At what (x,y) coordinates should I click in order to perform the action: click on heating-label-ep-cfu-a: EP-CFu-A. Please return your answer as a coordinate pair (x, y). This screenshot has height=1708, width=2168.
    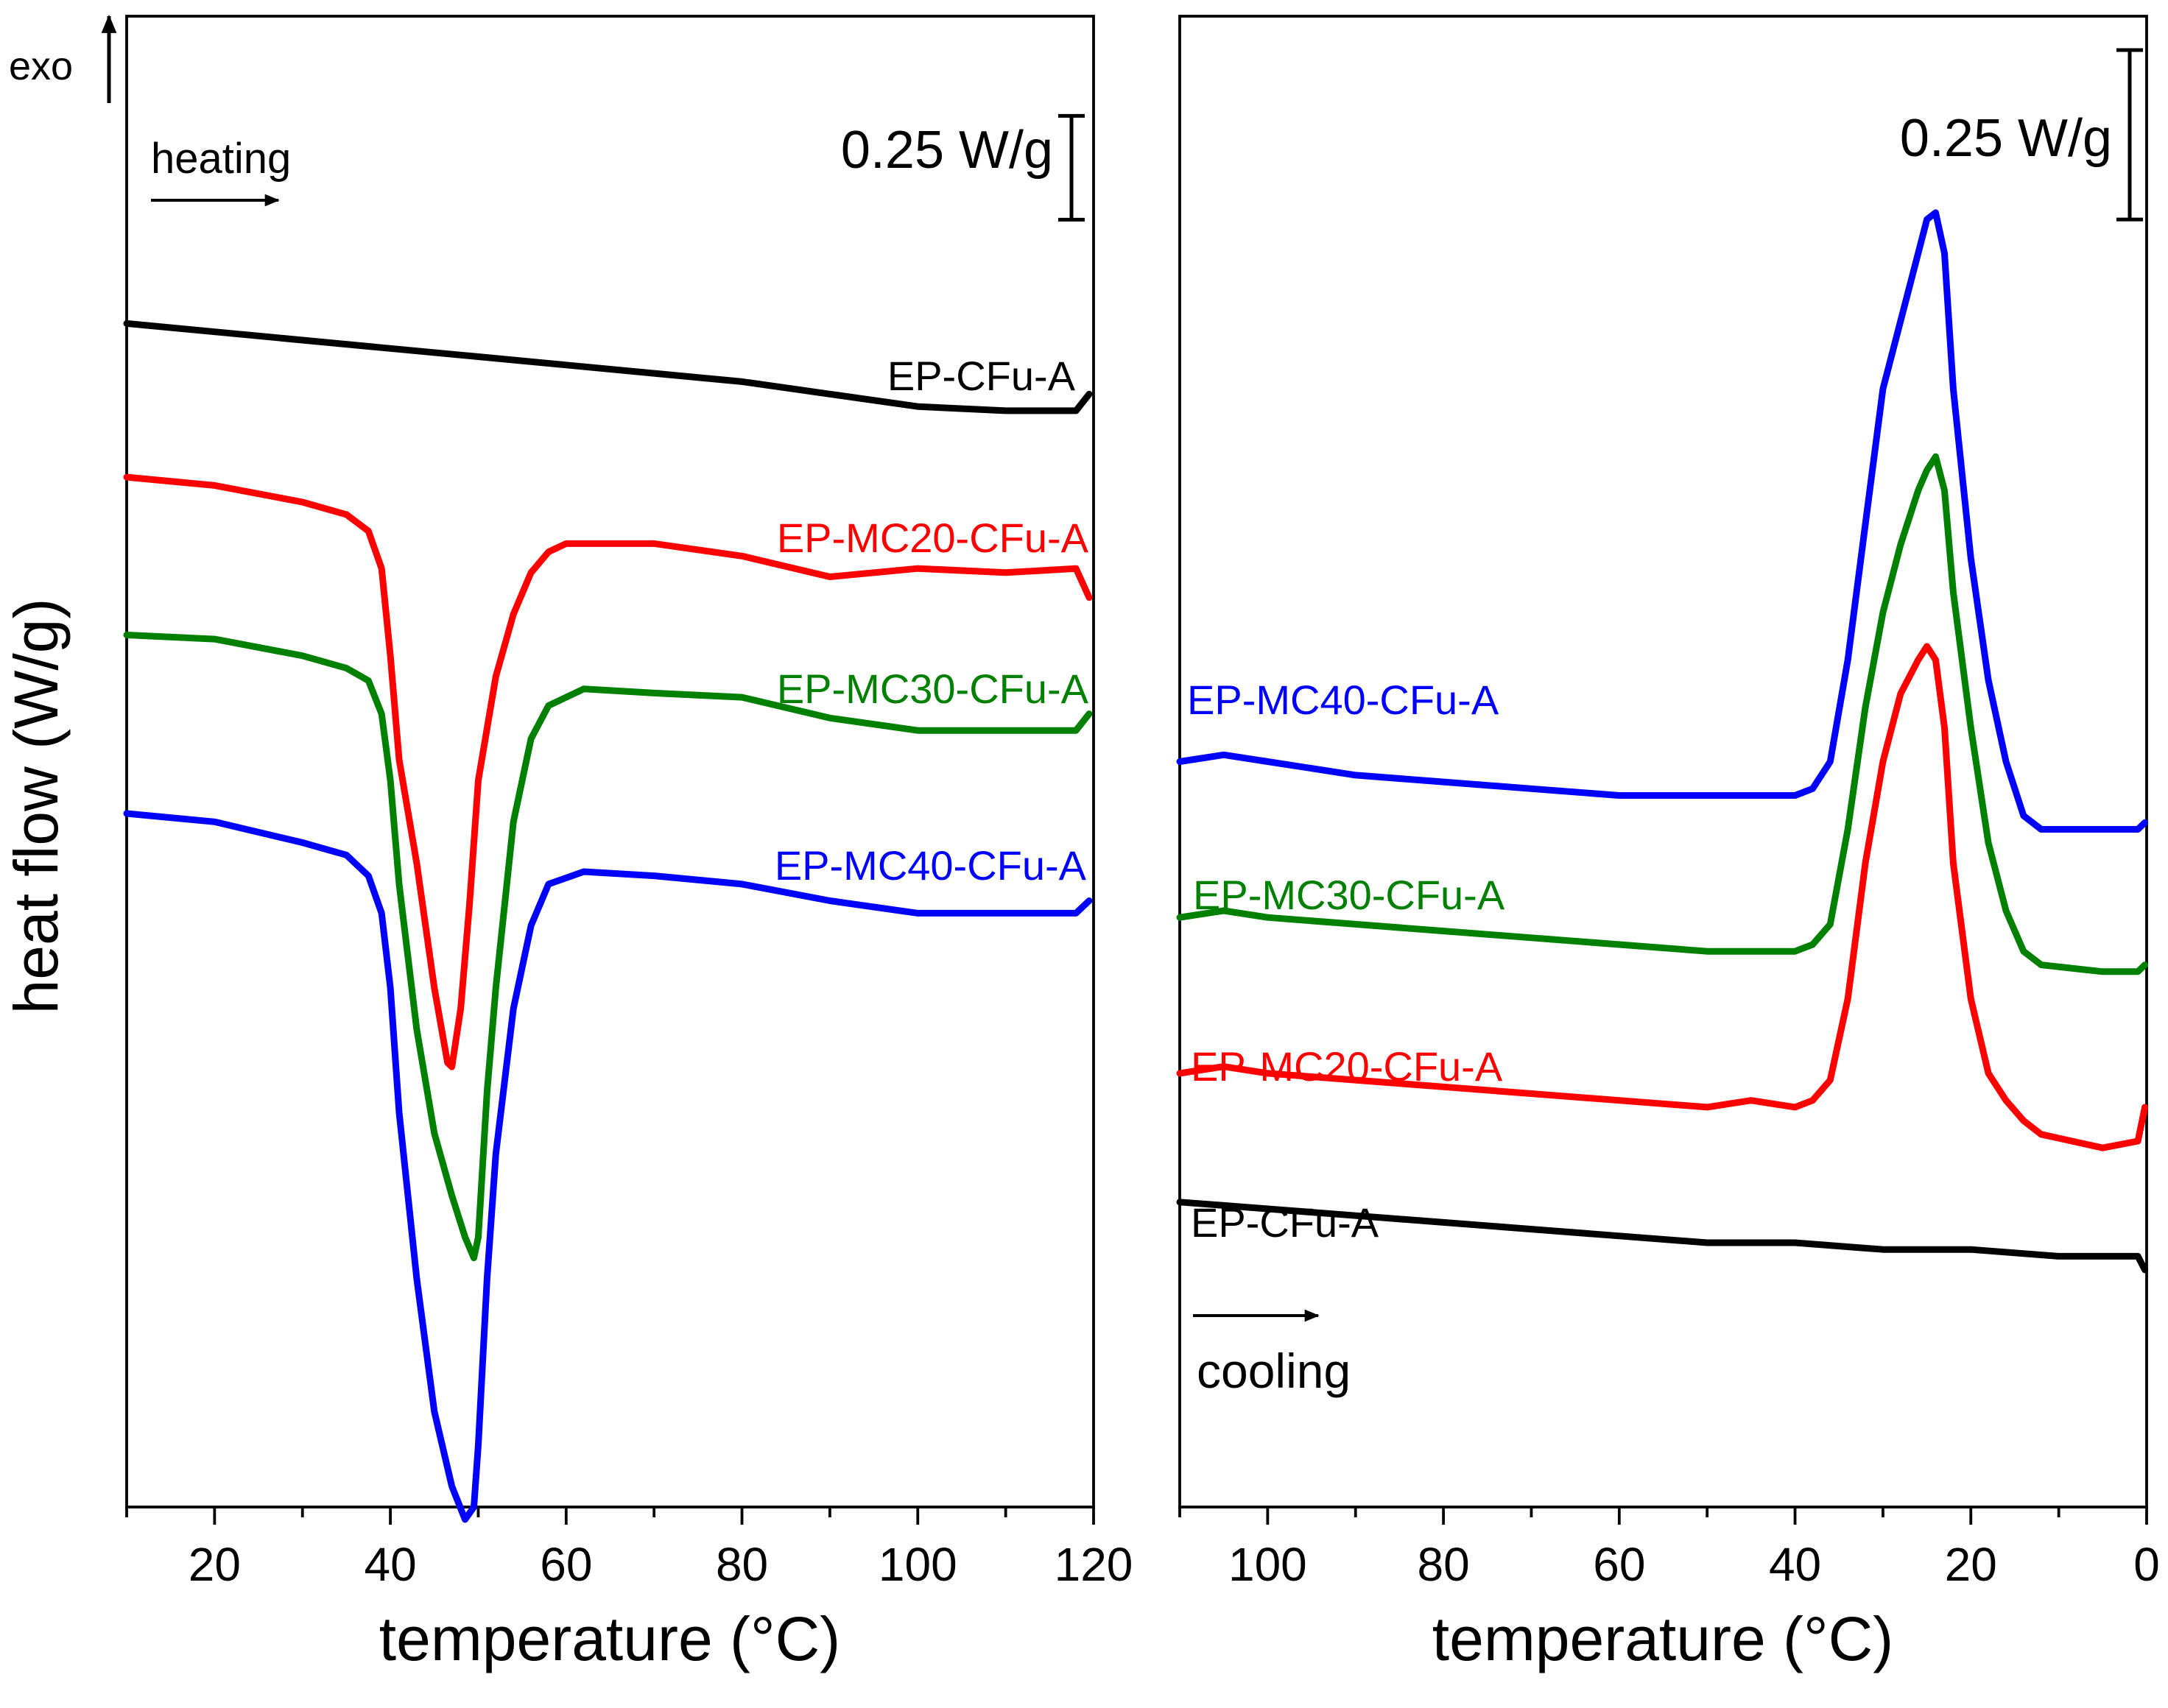
    Looking at the image, I should click on (981, 376).